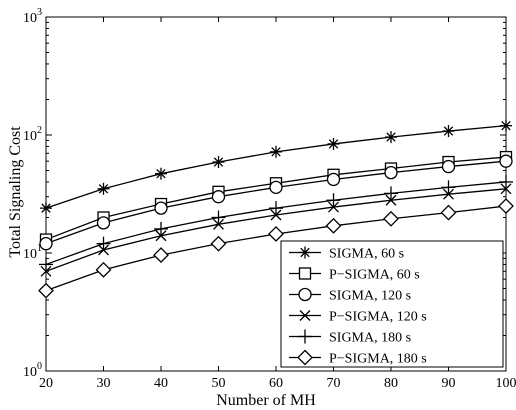 Image resolution: width=516 pixels, height=410 pixels. Describe the element at coordinates (370, 296) in the screenshot. I see `legend-label: SIGMA, 120 s` at that location.